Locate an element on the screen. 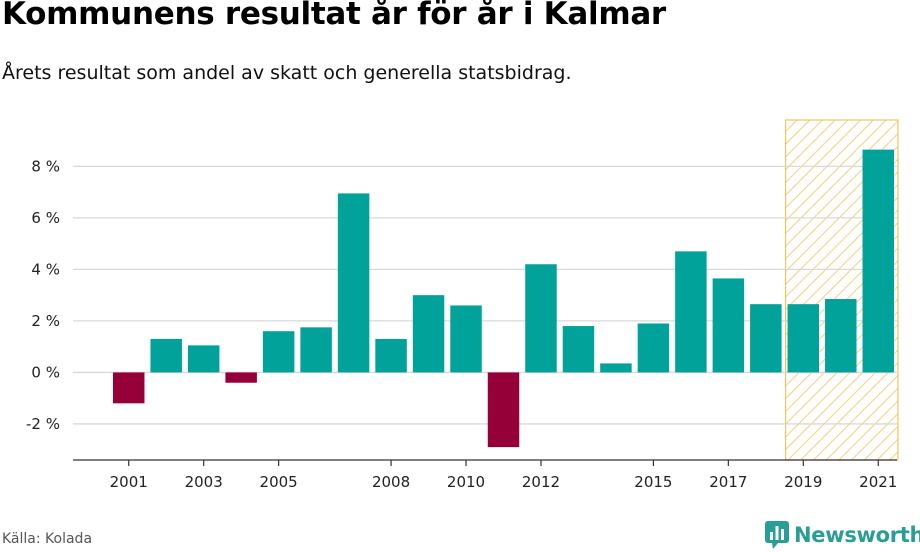 The width and height of the screenshot is (920, 552). x-tick-label: 2005 is located at coordinates (279, 482).